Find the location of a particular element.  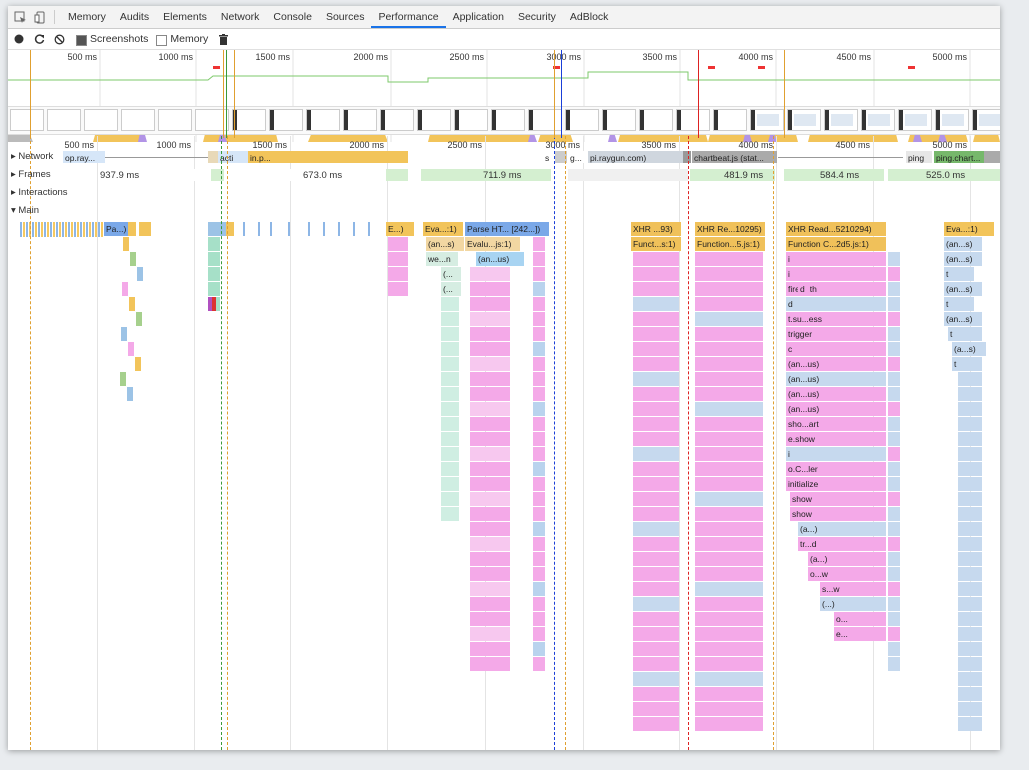

flame-block: o...w is located at coordinates (847, 574).